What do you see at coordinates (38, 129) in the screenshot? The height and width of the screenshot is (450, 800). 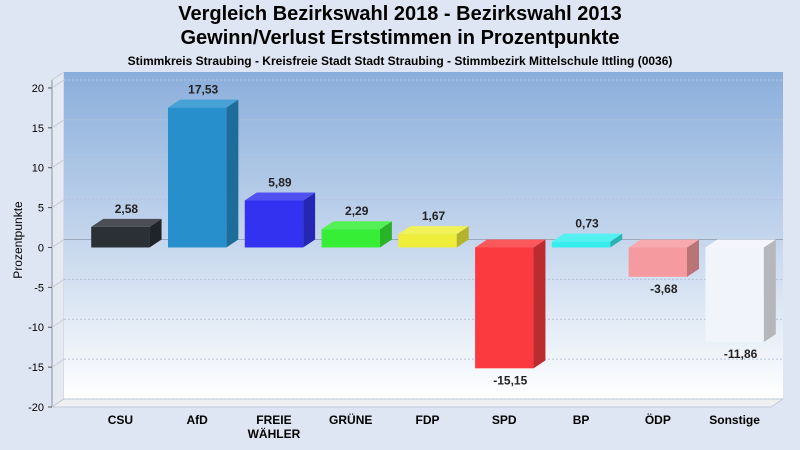 I see `y-tick-label: 15` at bounding box center [38, 129].